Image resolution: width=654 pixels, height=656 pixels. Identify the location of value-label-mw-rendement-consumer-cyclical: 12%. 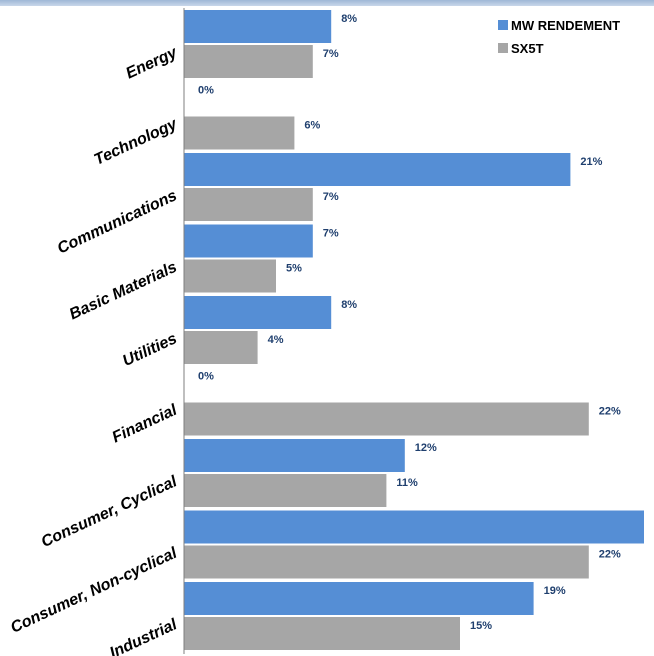
(426, 448).